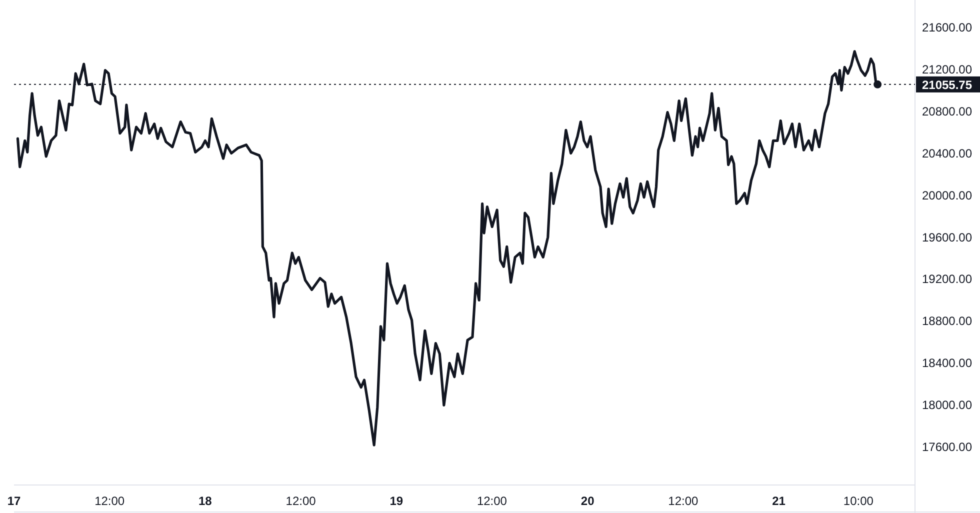 The width and height of the screenshot is (980, 513). Describe the element at coordinates (947, 279) in the screenshot. I see `y-tick-label: 19200.00` at that location.